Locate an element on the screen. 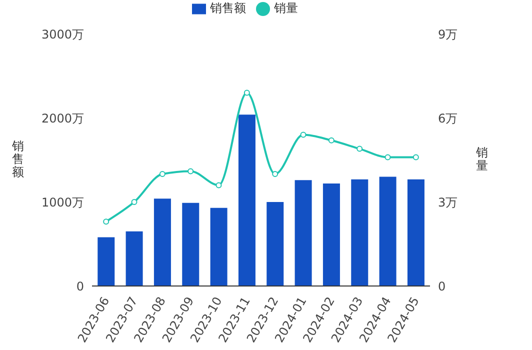  y-tick-label: 1000万 is located at coordinates (62, 202).